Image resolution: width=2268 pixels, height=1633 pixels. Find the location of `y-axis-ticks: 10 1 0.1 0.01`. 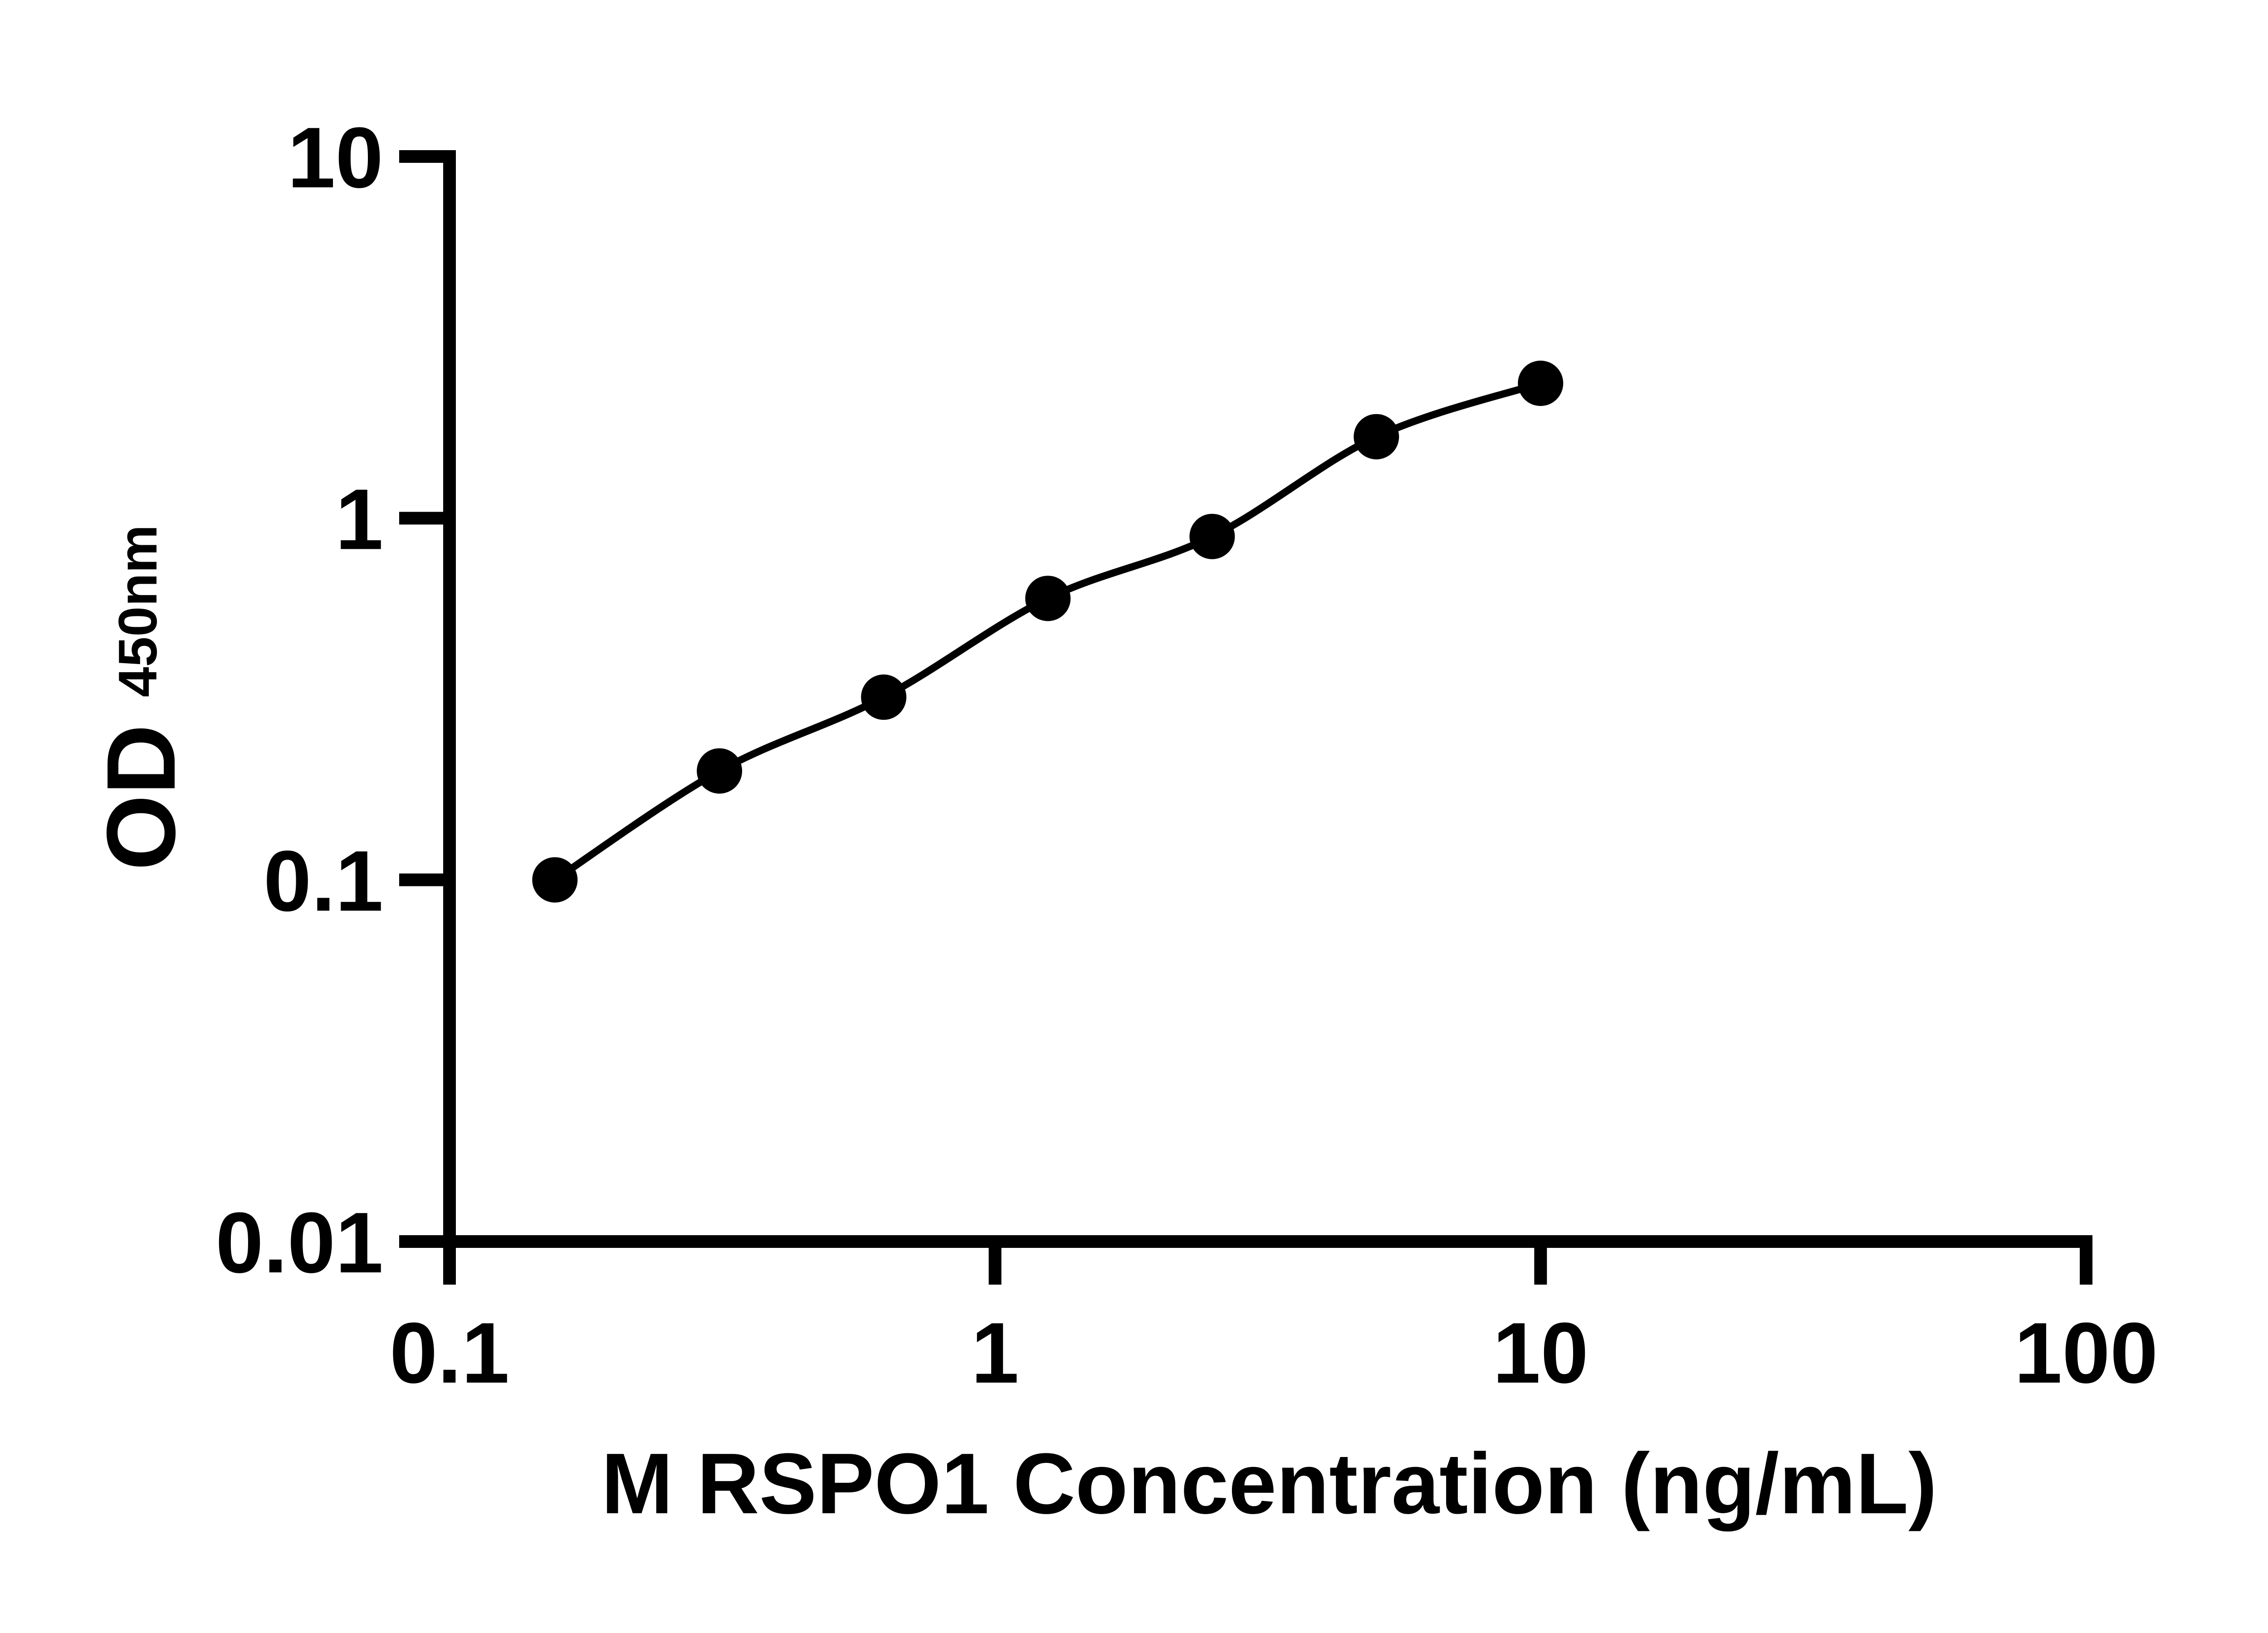

y-axis-ticks: 10 1 0.1 0.01 is located at coordinates (336, 700).